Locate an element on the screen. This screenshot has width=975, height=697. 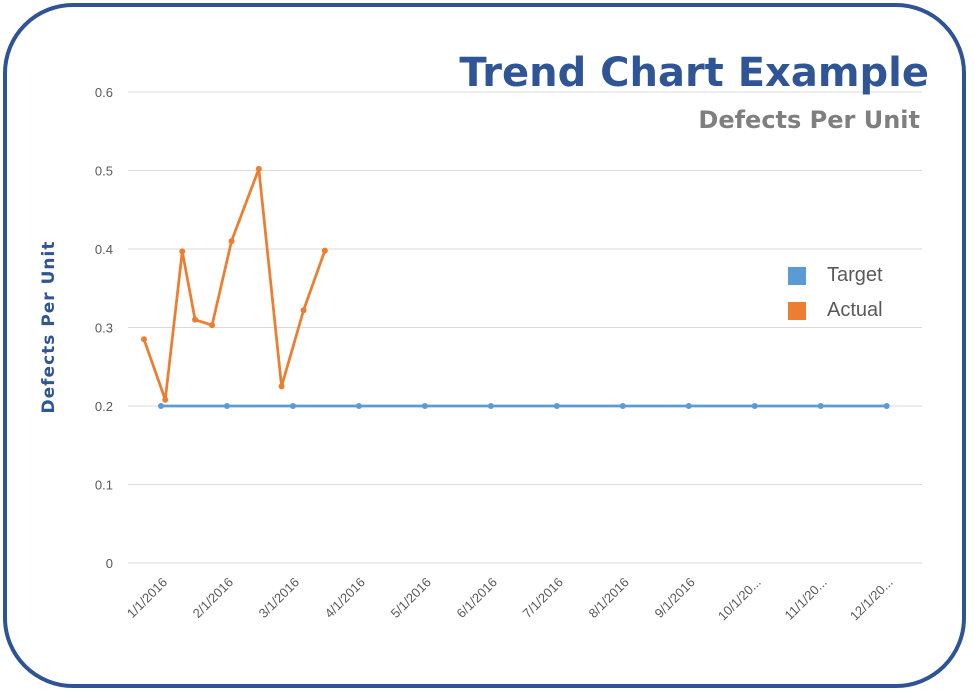
y-tick-label: 0.1 is located at coordinates (104, 485).